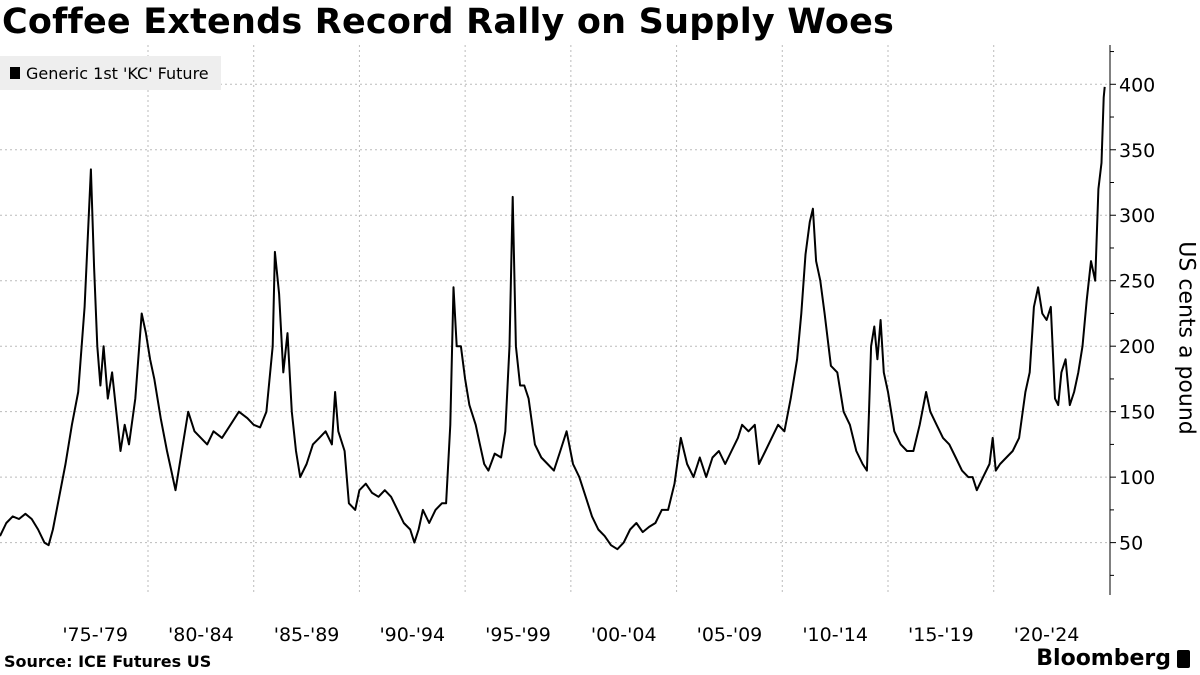 Image resolution: width=1200 pixels, height=675 pixels. What do you see at coordinates (1103, 658) in the screenshot?
I see `logo-text: Bloomberg` at bounding box center [1103, 658].